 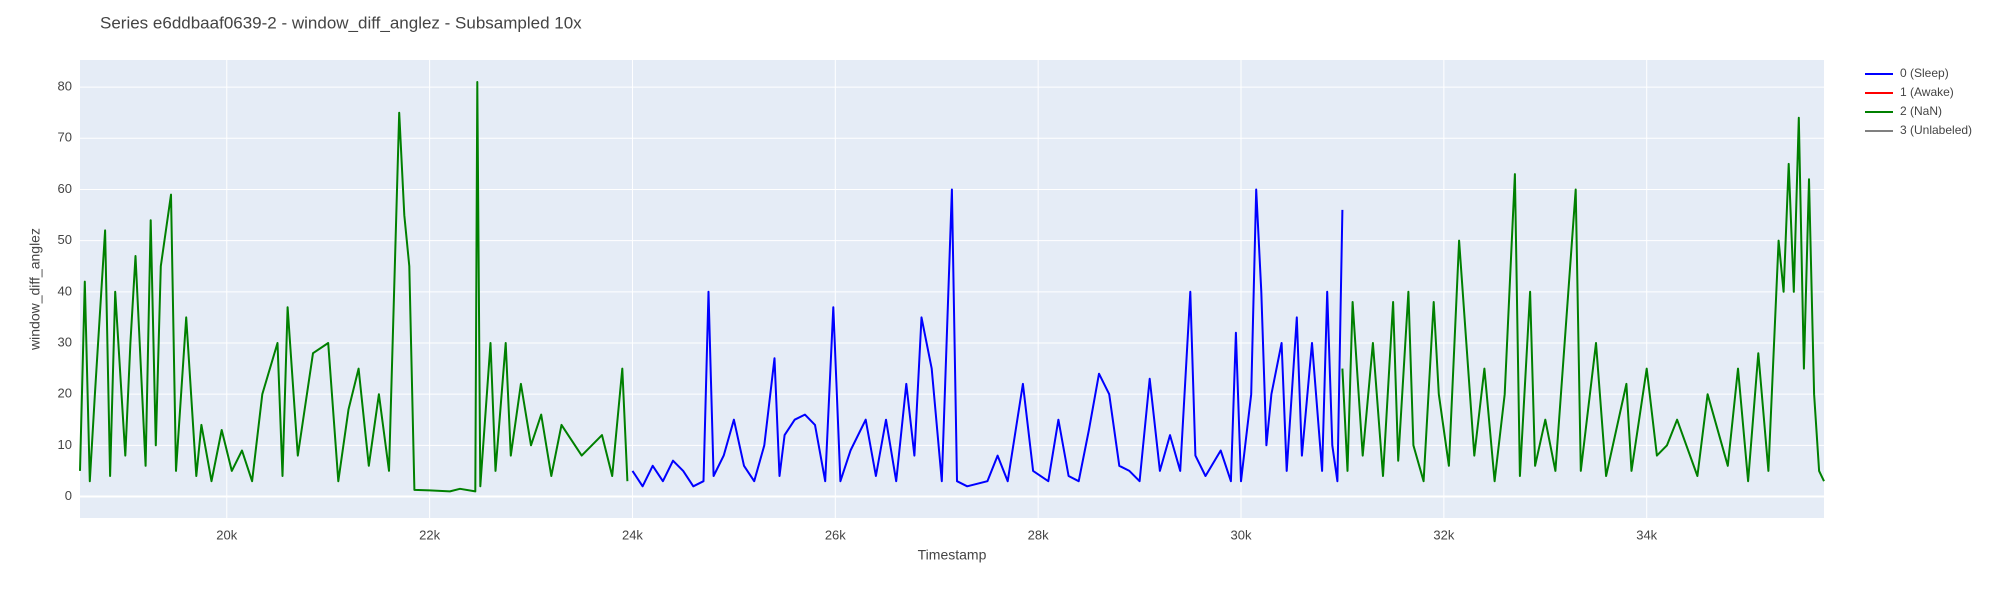 I want to click on y-tick-label: 80, so click(x=65, y=86).